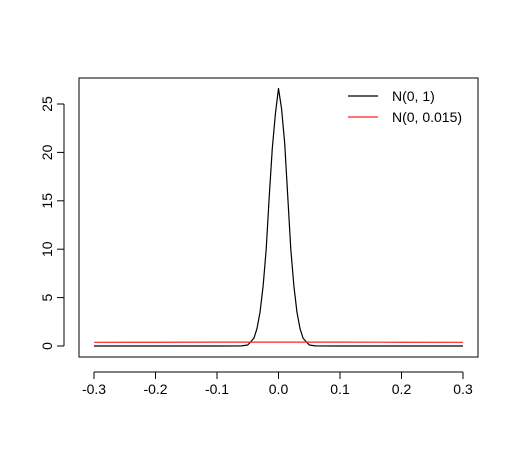  Describe the element at coordinates (155, 389) in the screenshot. I see `x-tick-label: -0.2` at that location.